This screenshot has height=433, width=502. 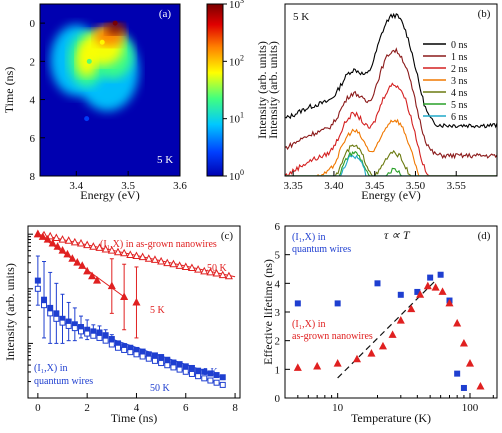 What do you see at coordinates (109, 195) in the screenshot?
I see `a-x-axis-label: Energy (eV)` at bounding box center [109, 195].